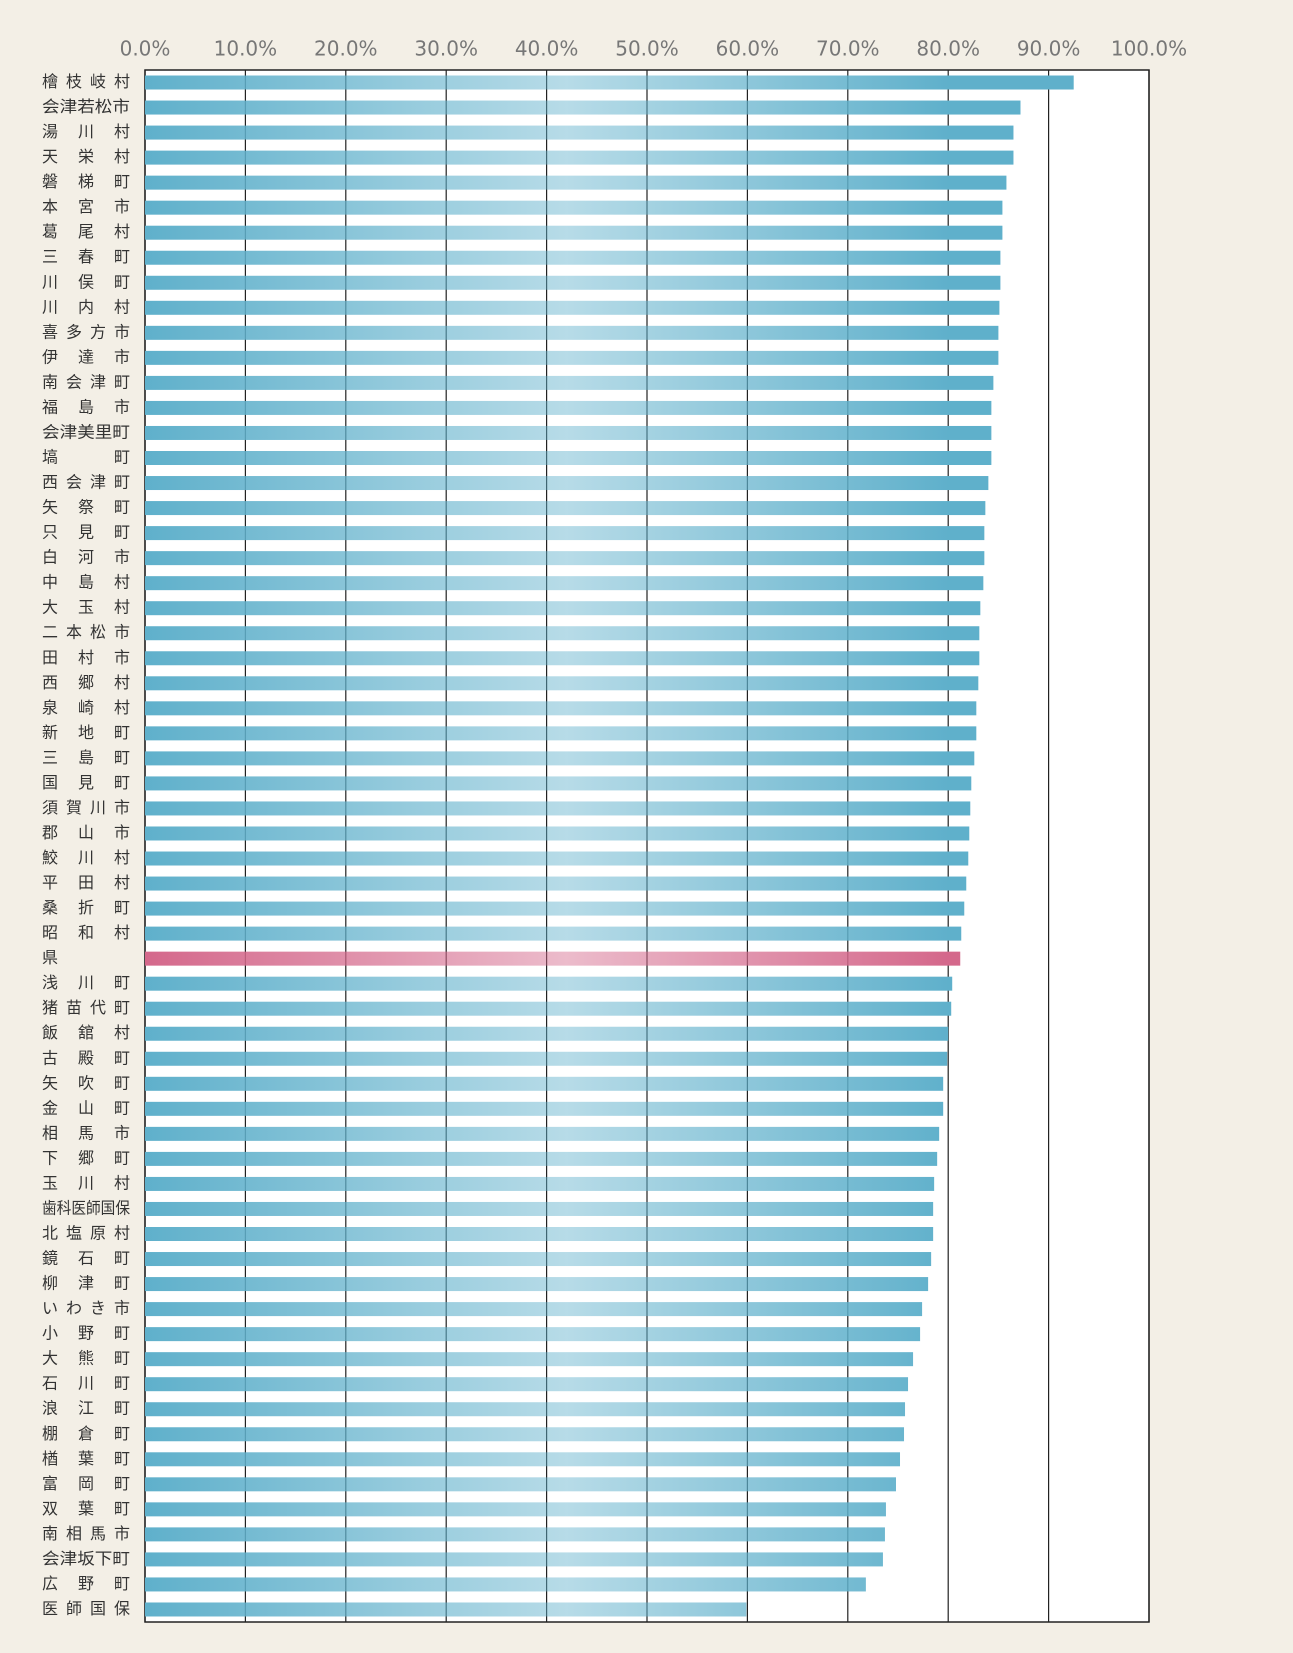  What do you see at coordinates (86, 256) in the screenshot?
I see `y-tick-label: 三春町` at bounding box center [86, 256].